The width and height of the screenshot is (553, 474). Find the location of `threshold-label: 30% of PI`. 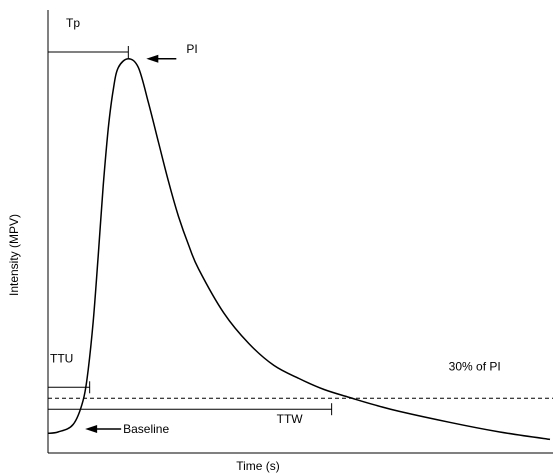

threshold-label: 30% of PI is located at coordinates (475, 366).